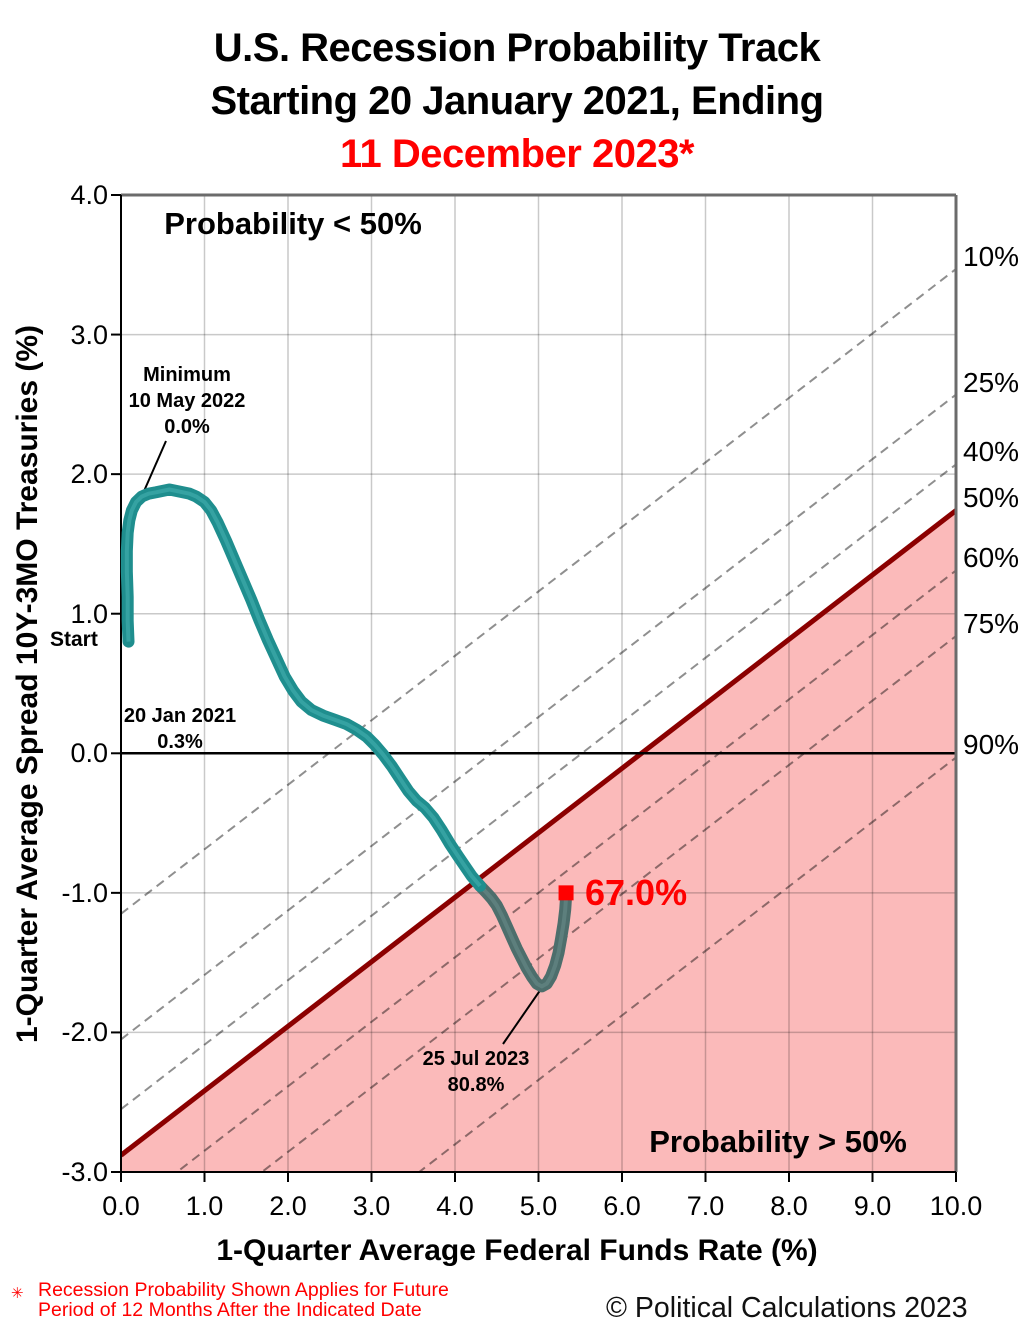 The image size is (1034, 1333). Describe the element at coordinates (121, 1206) in the screenshot. I see `x-tick-label: 0.0` at that location.